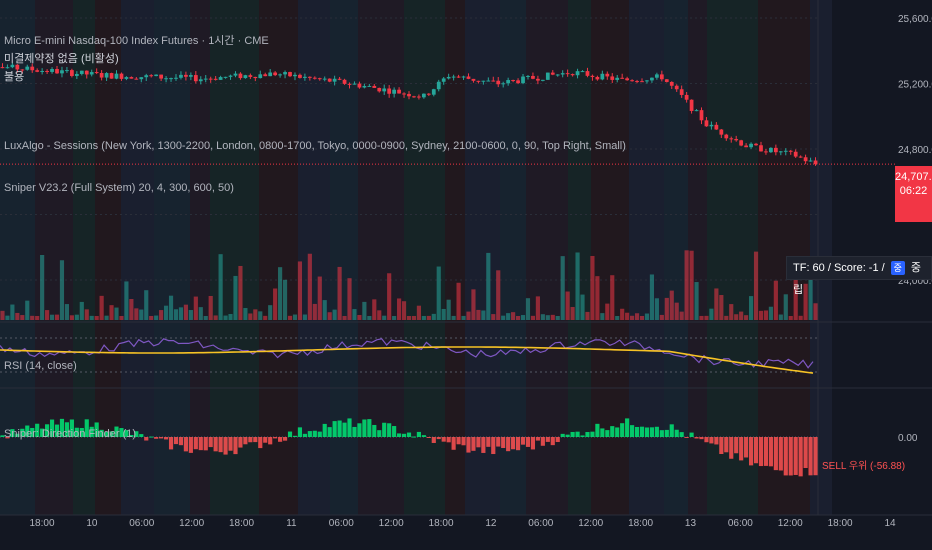 Image resolution: width=932 pixels, height=550 pixels. Describe the element at coordinates (70, 434) in the screenshot. I see `direction-indicator-label: Sniper: Direction Finder (1)` at that location.